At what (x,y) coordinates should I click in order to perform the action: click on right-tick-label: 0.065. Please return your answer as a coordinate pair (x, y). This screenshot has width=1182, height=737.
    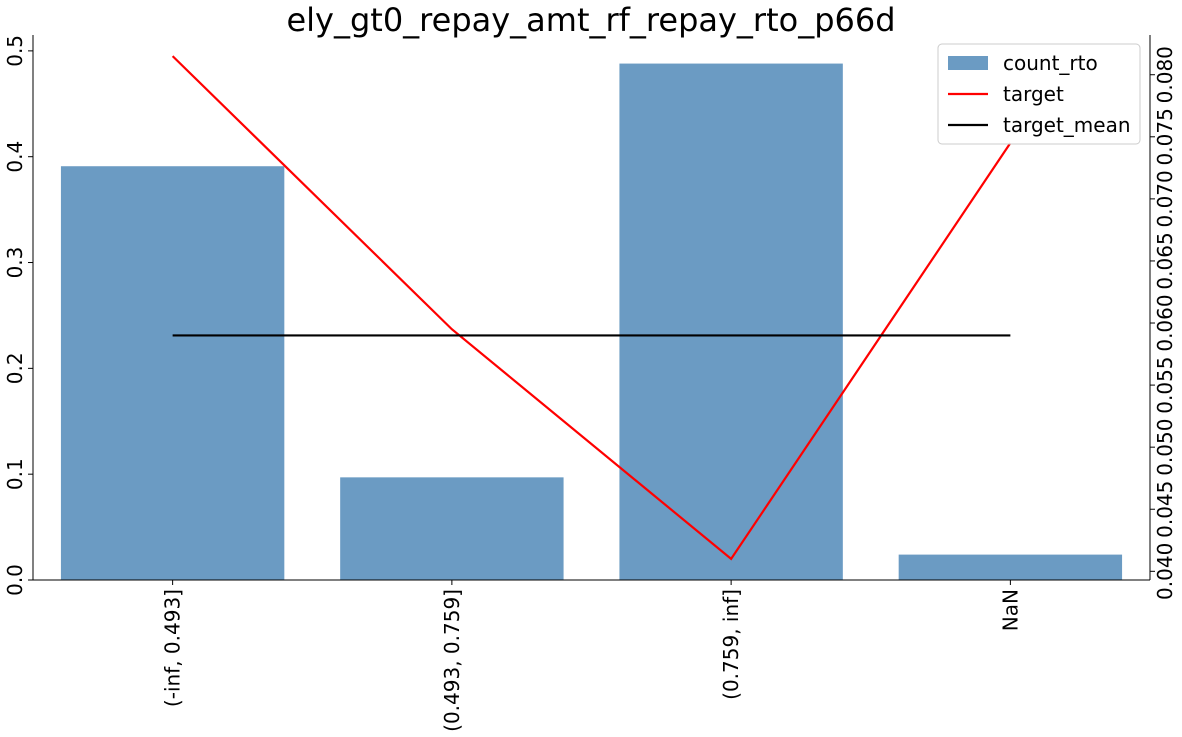
    Looking at the image, I should click on (1165, 260).